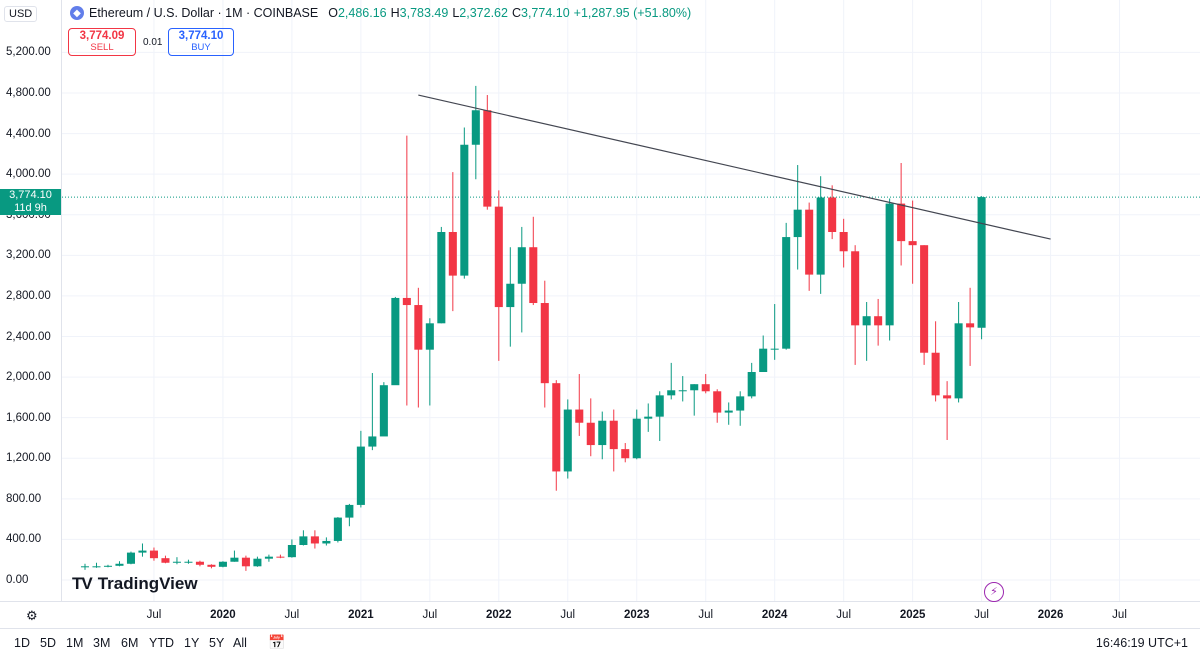 The width and height of the screenshot is (1200, 660). What do you see at coordinates (28, 133) in the screenshot?
I see `y-tick-label: 4,400.00` at bounding box center [28, 133].